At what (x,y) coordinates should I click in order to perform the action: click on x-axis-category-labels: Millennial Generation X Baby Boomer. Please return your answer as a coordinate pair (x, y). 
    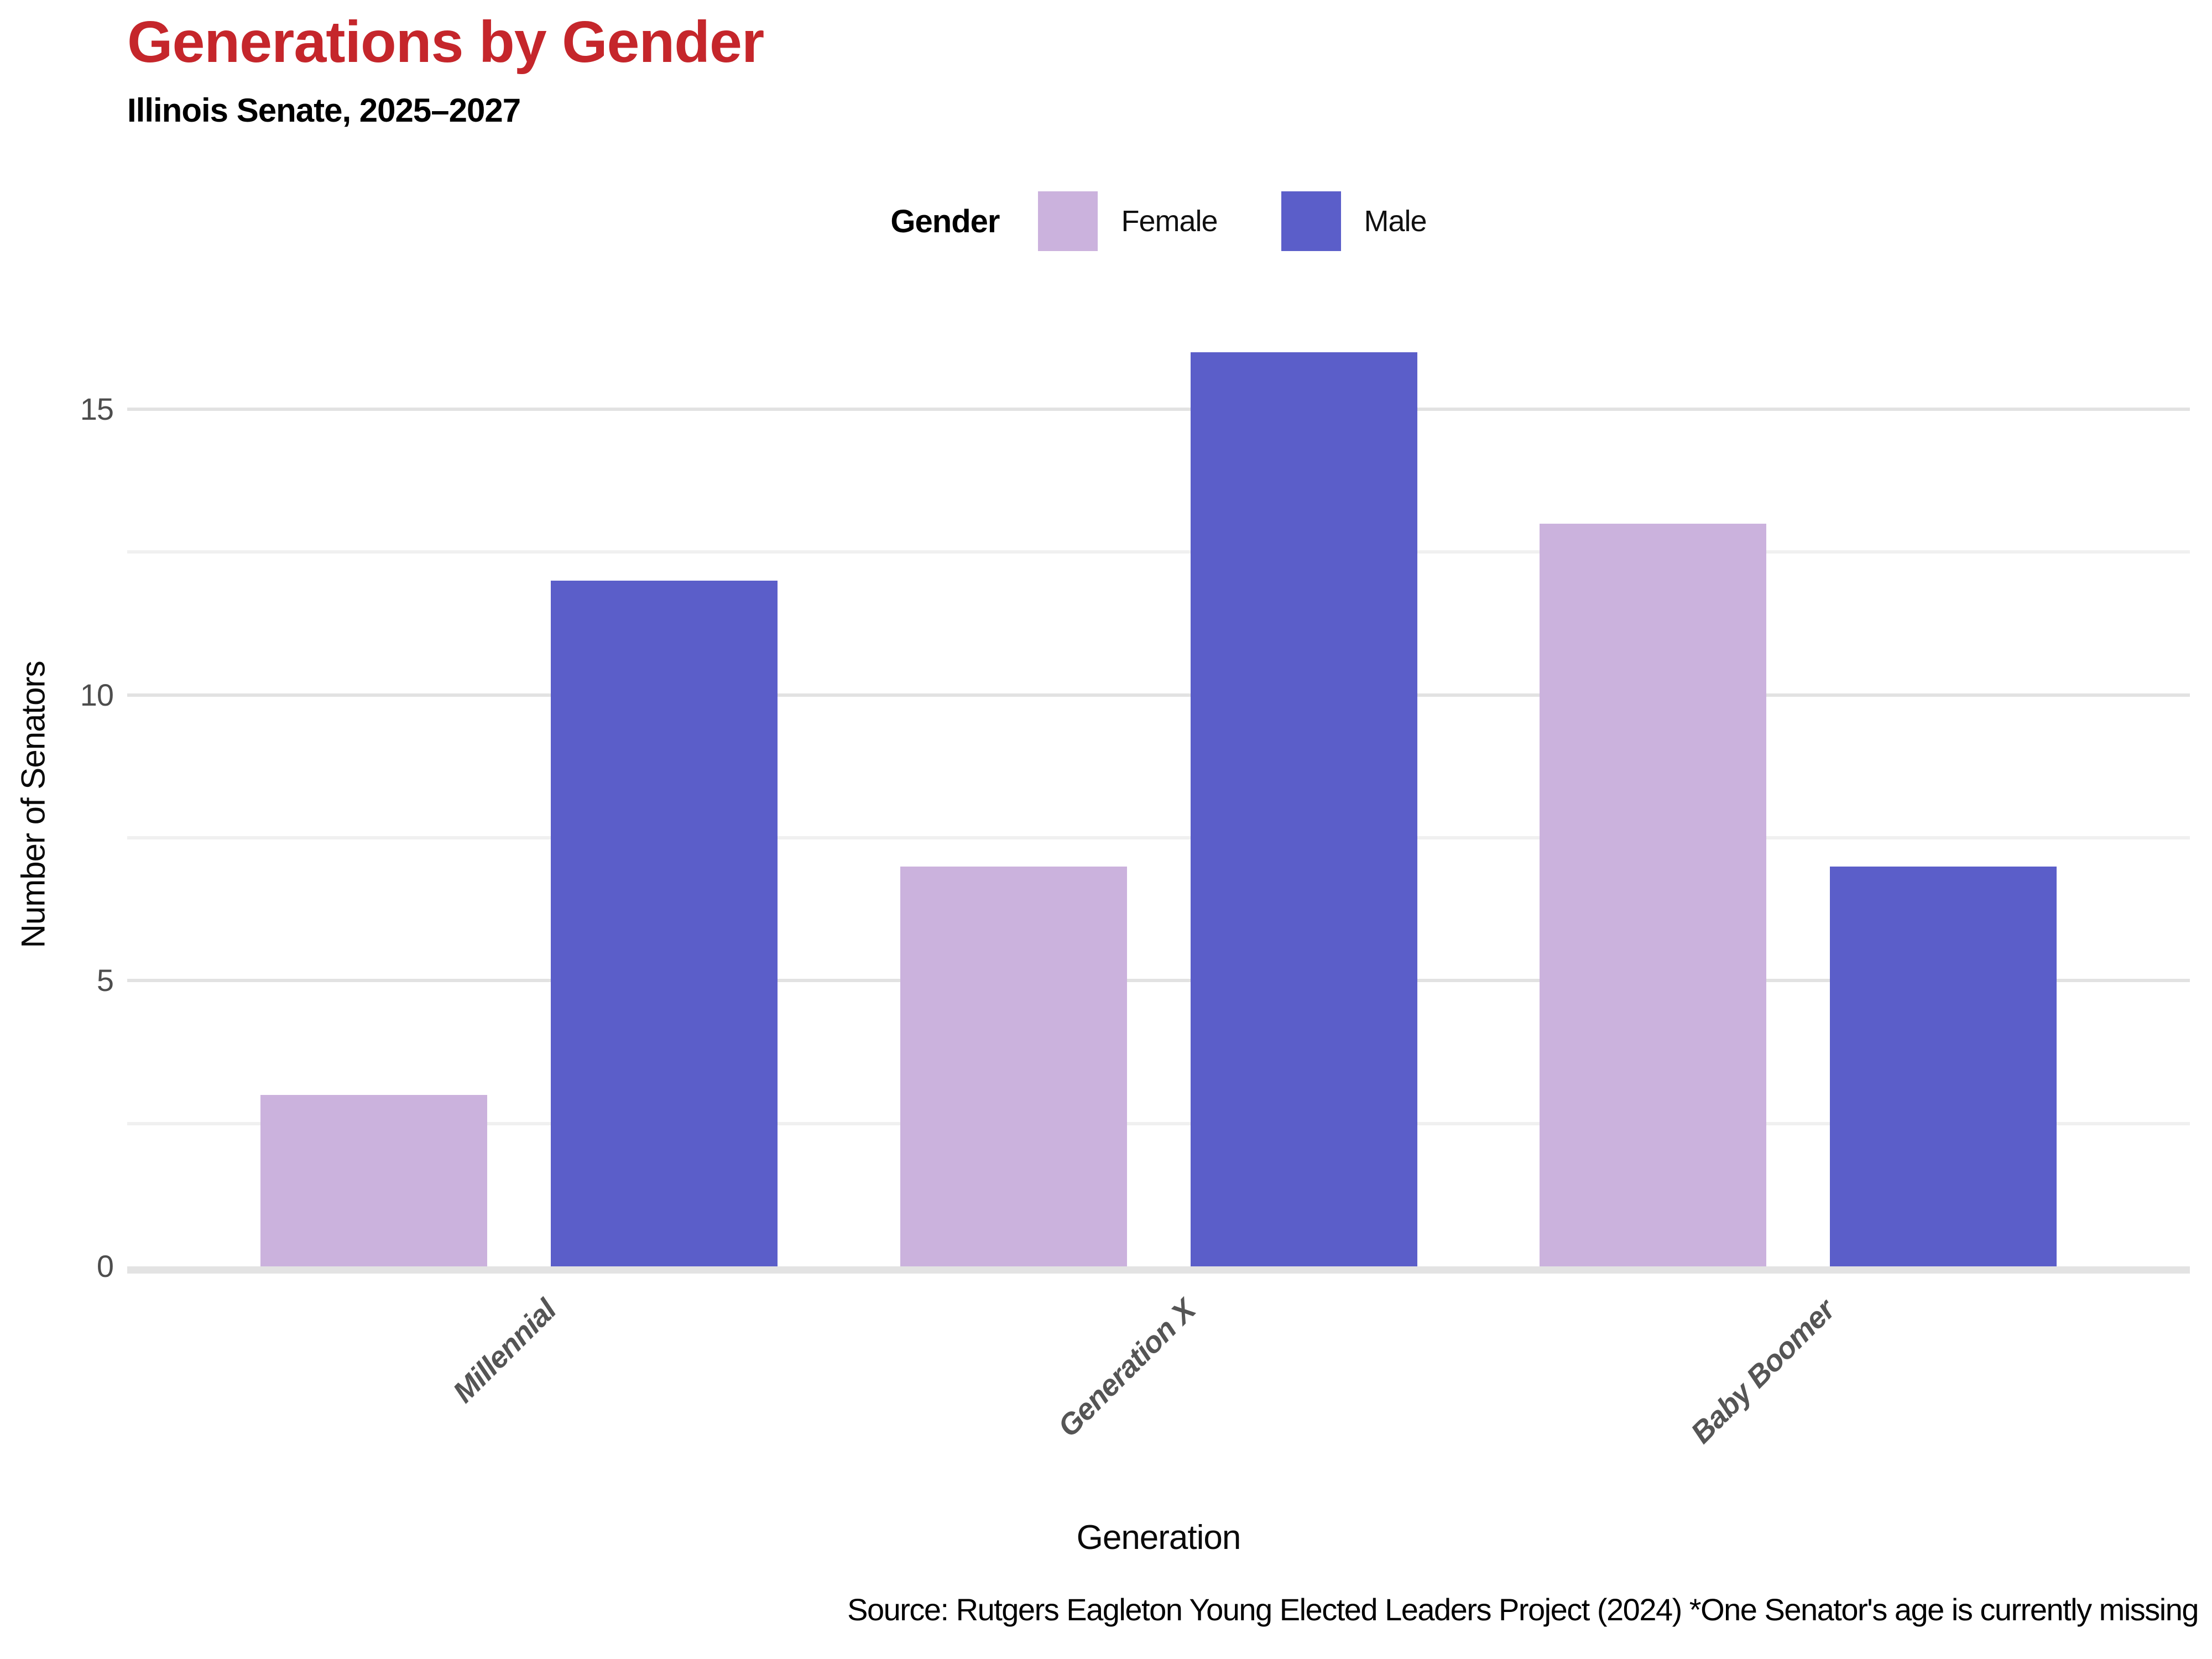
    Looking at the image, I should click on (1159, 1399).